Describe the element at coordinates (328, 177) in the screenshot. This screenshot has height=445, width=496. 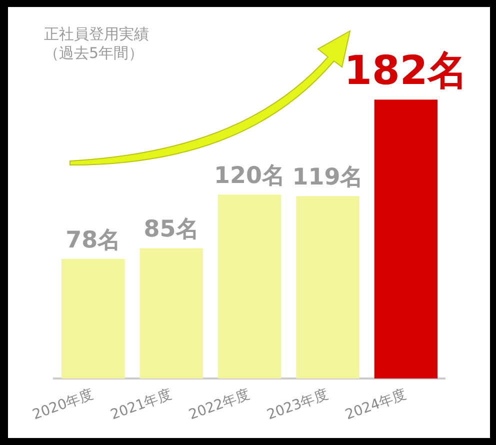
I see `data-label: 119名` at that location.